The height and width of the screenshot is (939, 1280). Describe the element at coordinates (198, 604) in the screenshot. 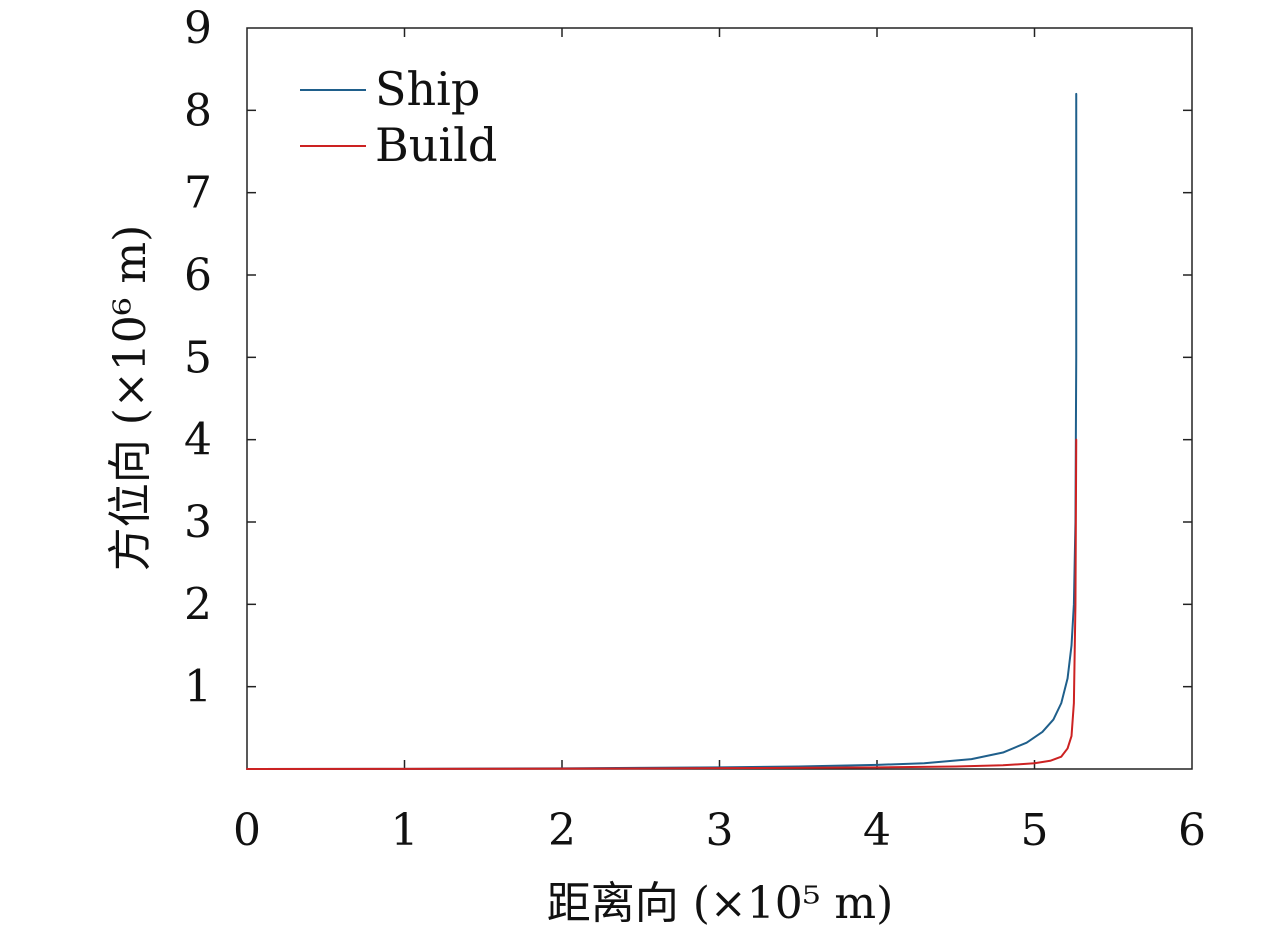

I see `y-tick-label: 2` at that location.